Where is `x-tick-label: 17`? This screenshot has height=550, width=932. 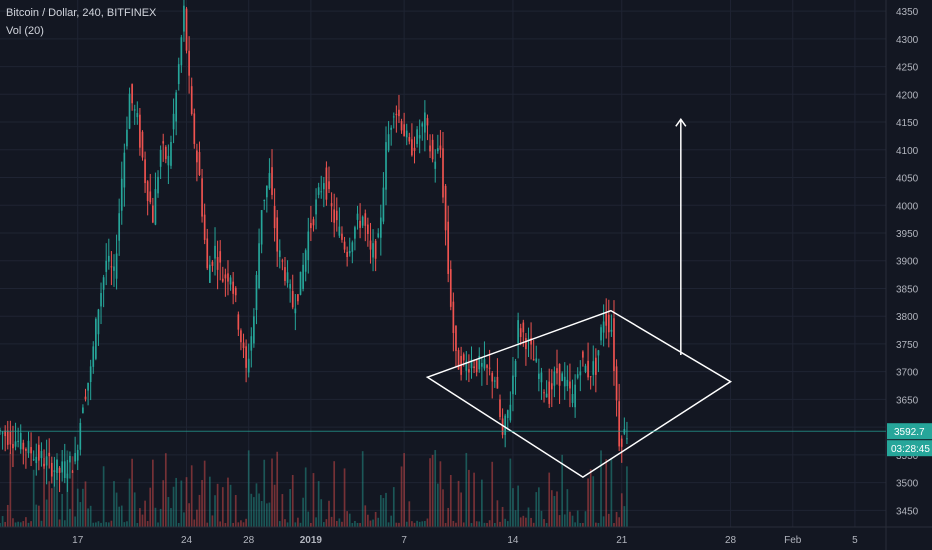
x-tick-label: 17 is located at coordinates (78, 540).